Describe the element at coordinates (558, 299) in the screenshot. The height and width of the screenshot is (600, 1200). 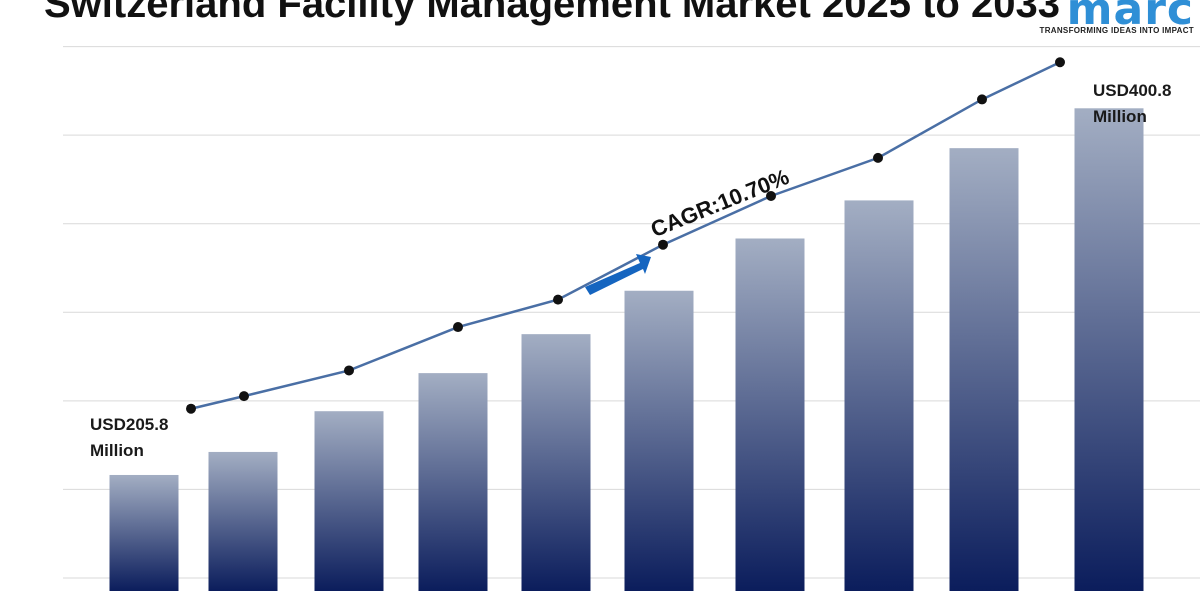
I see `trend-point-2029` at that location.